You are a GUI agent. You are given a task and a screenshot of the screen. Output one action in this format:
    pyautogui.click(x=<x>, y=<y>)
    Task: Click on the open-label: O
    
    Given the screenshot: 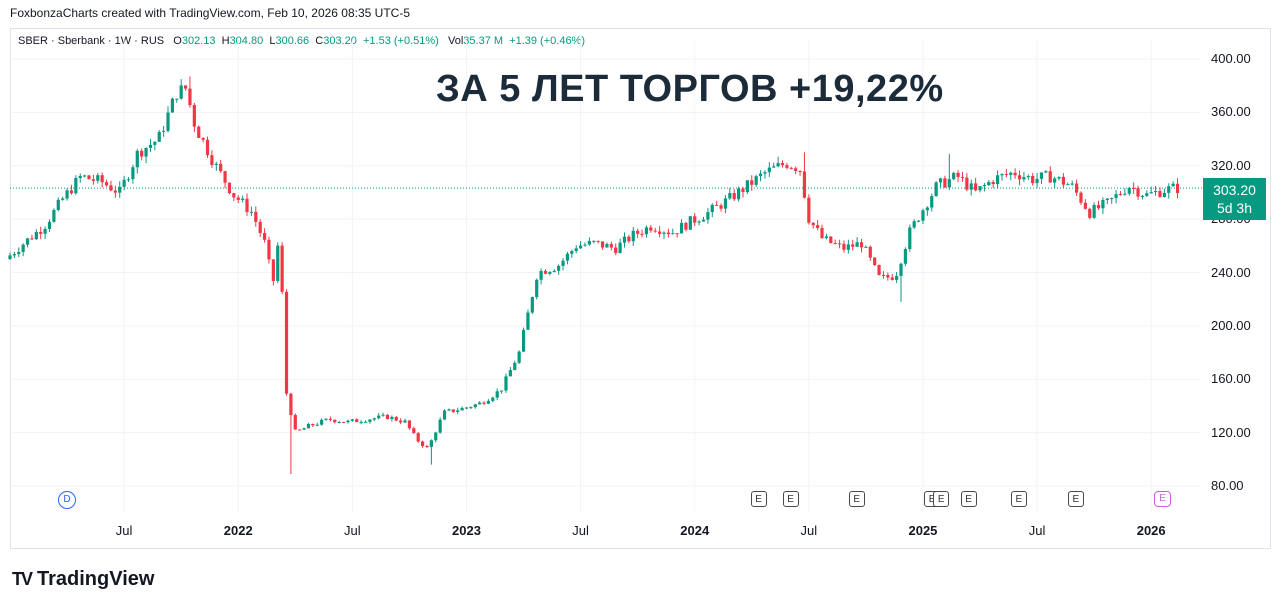 What is the action you would take?
    pyautogui.click(x=177, y=41)
    